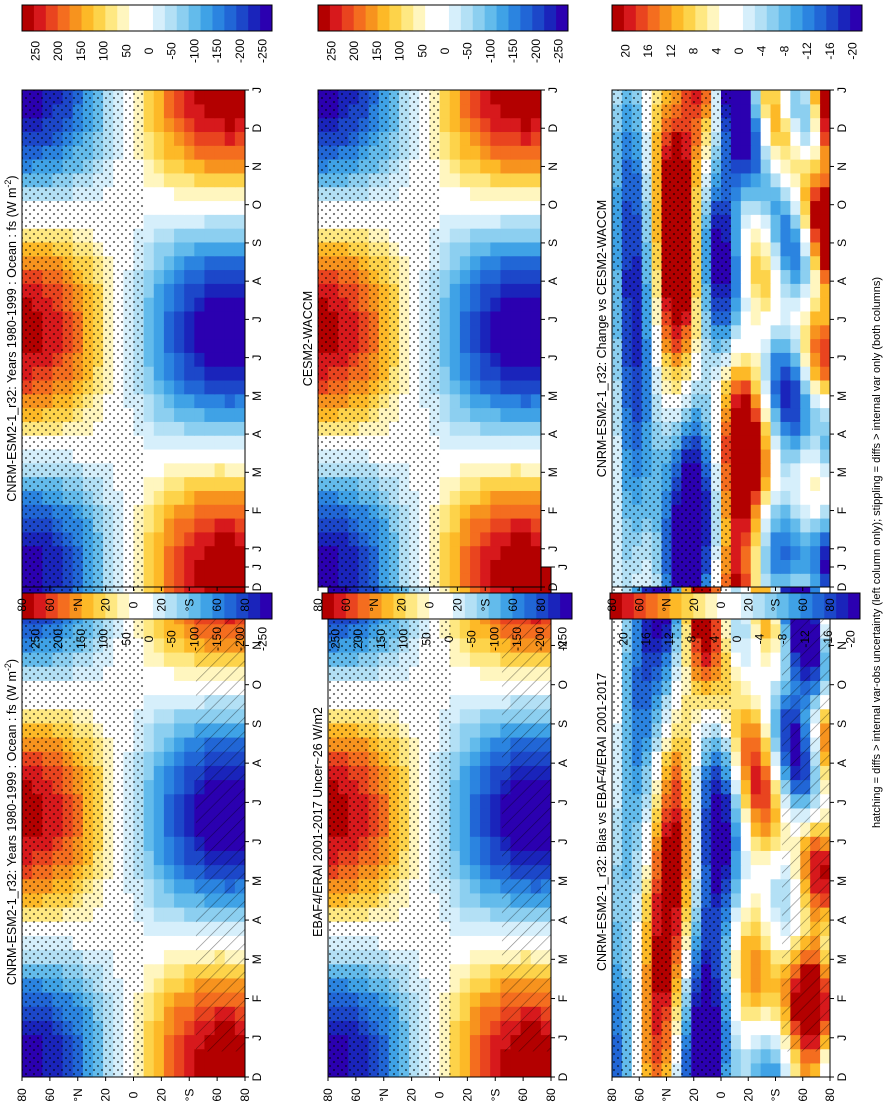 This screenshot has height=1105, width=895. What do you see at coordinates (245, 605) in the screenshot?
I see `lat-label: 80` at bounding box center [245, 605].